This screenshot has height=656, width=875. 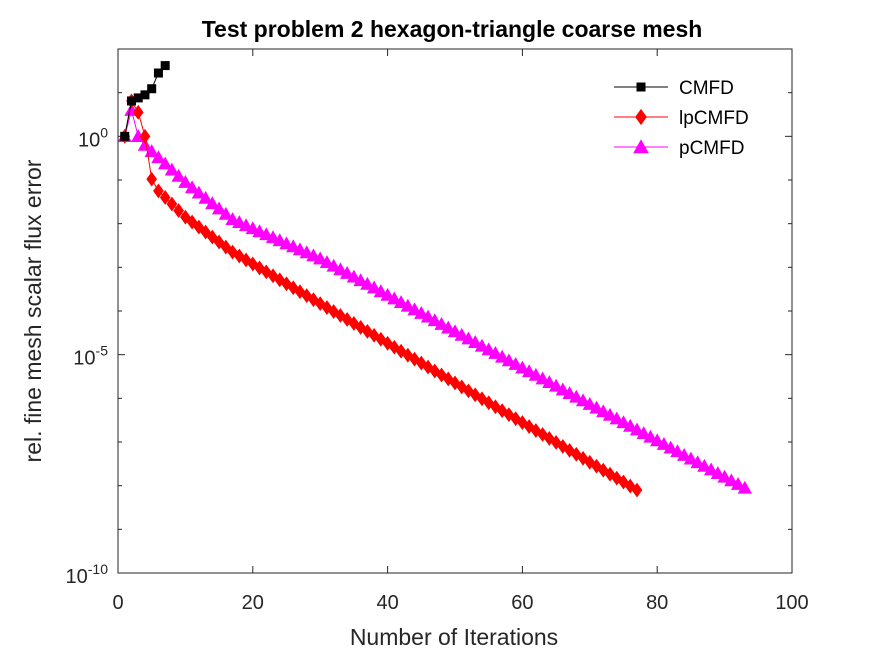 What do you see at coordinates (674, 88) in the screenshot?
I see `legend-item-cmfd: CMFD` at bounding box center [674, 88].